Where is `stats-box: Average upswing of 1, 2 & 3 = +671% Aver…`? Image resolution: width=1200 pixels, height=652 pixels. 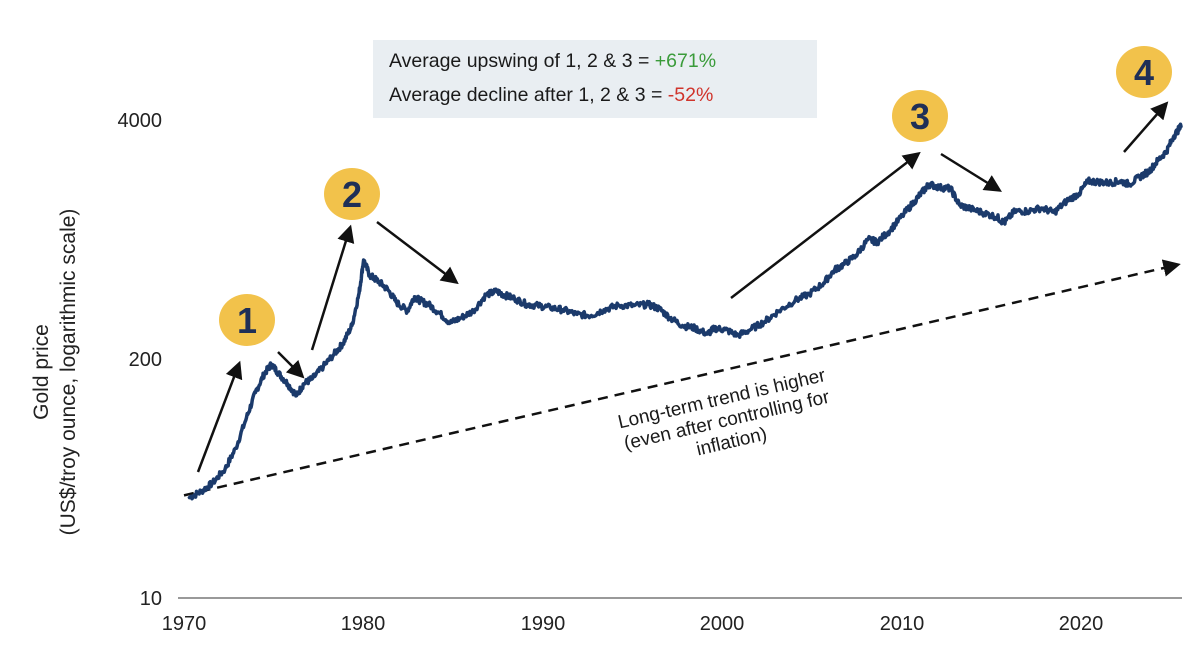
stats-box: Average upswing of 1, 2 & 3 = +671% Aver… is located at coordinates (595, 79).